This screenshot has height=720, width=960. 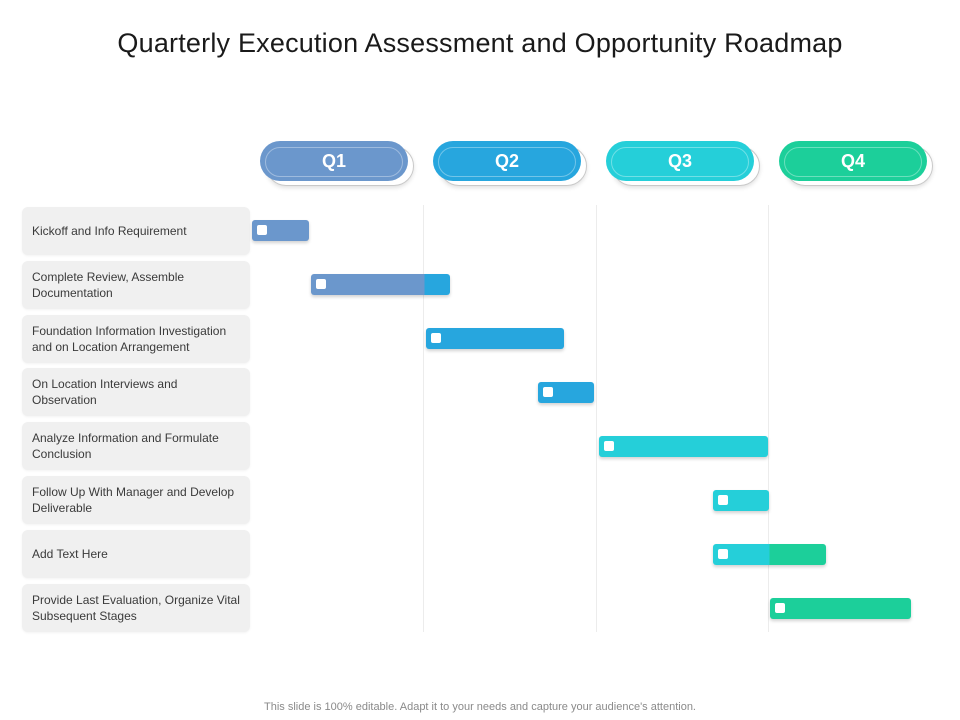 I want to click on quarter-pill-q1-face: Q1, so click(x=334, y=161).